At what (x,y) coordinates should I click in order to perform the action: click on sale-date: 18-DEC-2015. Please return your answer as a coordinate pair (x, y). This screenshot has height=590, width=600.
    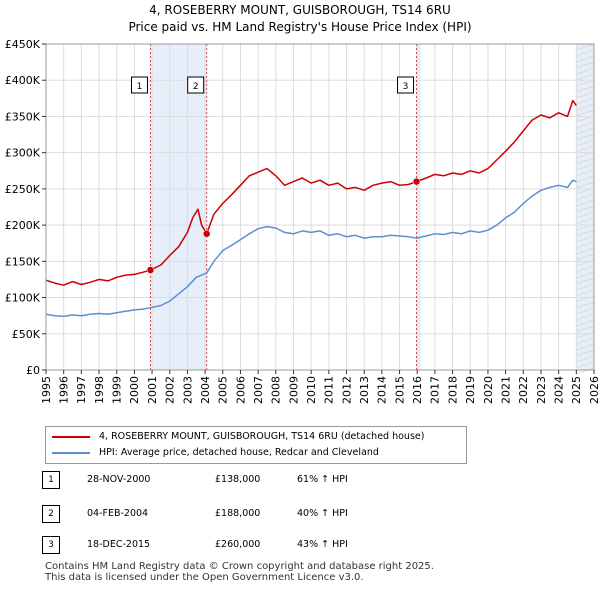
    Looking at the image, I should click on (119, 544).